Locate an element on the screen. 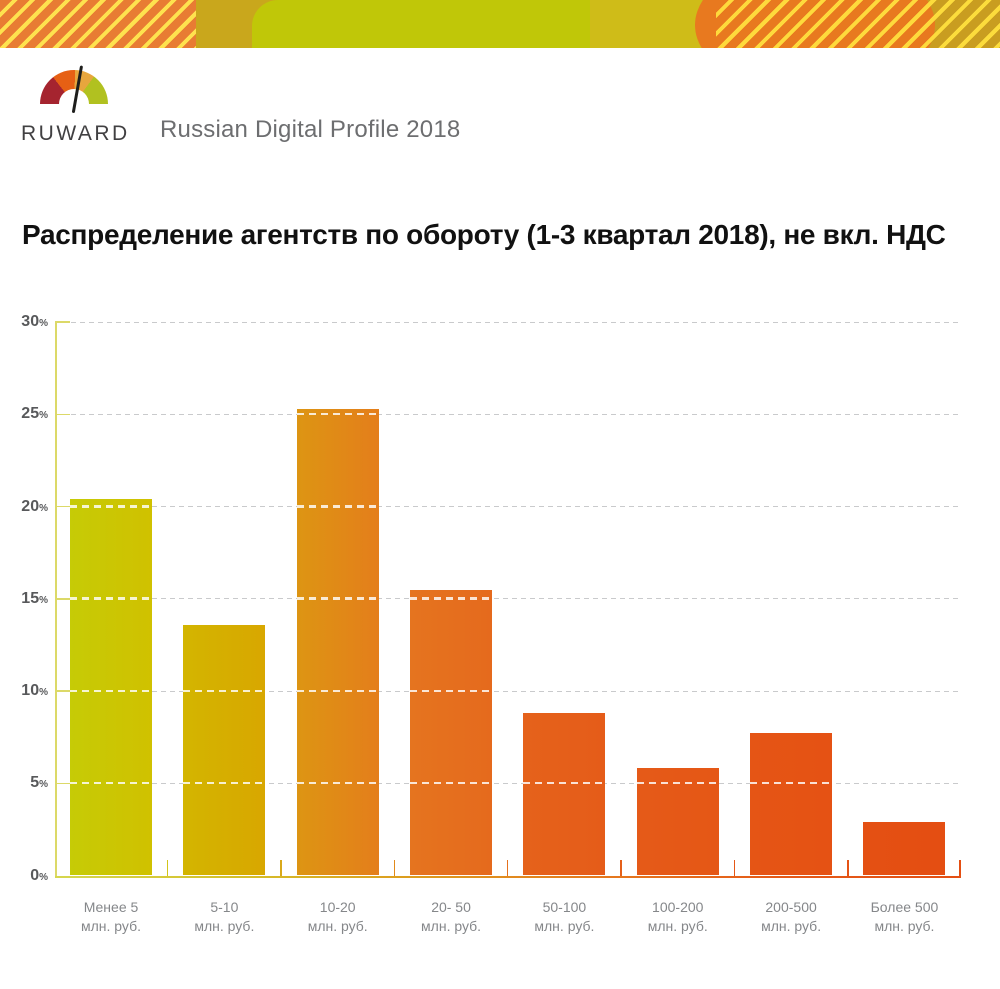  y-tick-value: 10 is located at coordinates (30, 690).